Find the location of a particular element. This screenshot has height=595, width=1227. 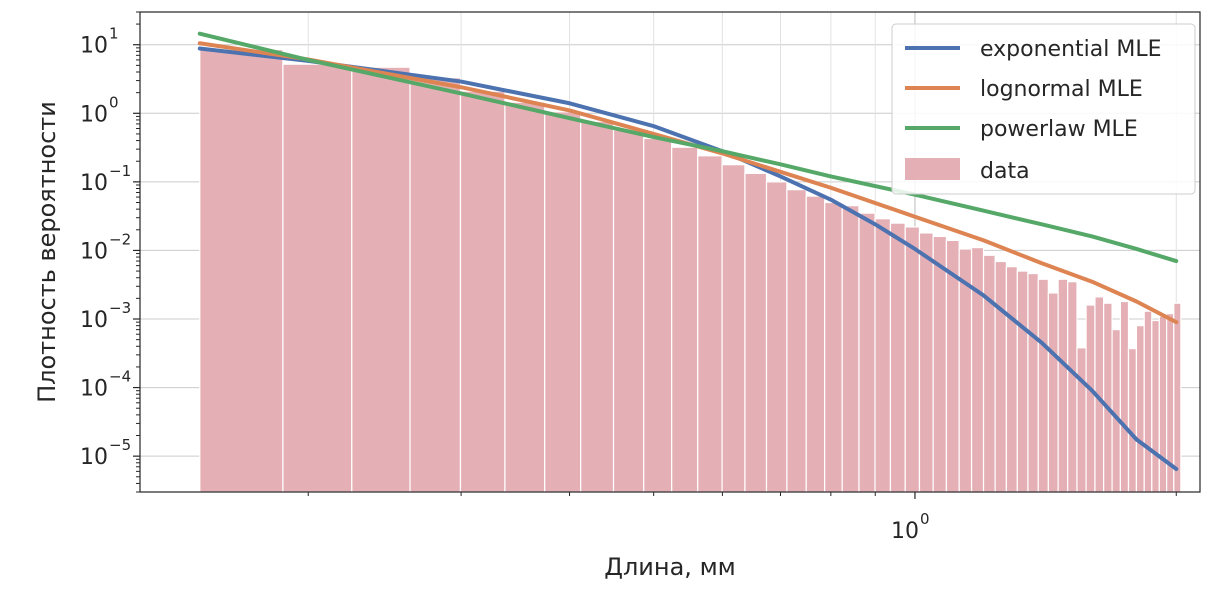

y-tick-exponent: −2 is located at coordinates (120, 239).